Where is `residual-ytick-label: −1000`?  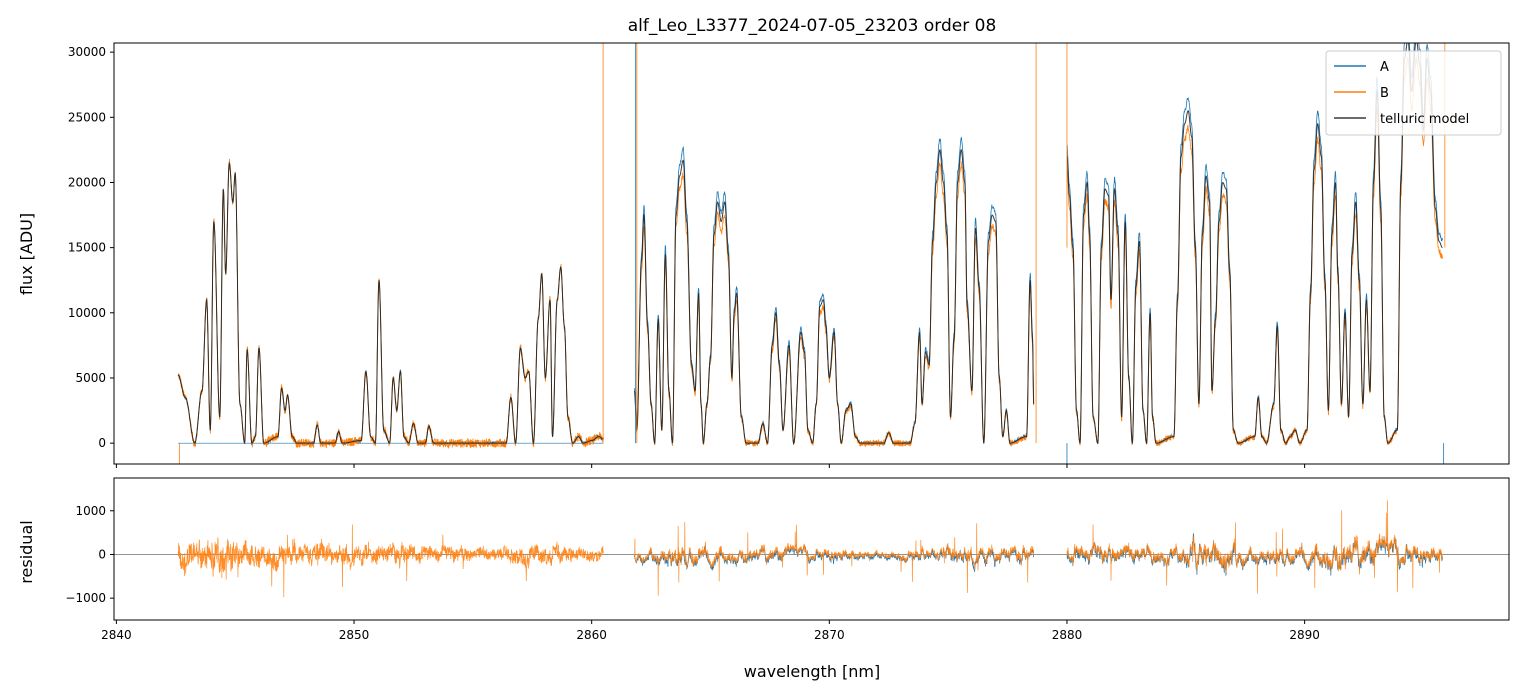 residual-ytick-label: −1000 is located at coordinates (85, 598).